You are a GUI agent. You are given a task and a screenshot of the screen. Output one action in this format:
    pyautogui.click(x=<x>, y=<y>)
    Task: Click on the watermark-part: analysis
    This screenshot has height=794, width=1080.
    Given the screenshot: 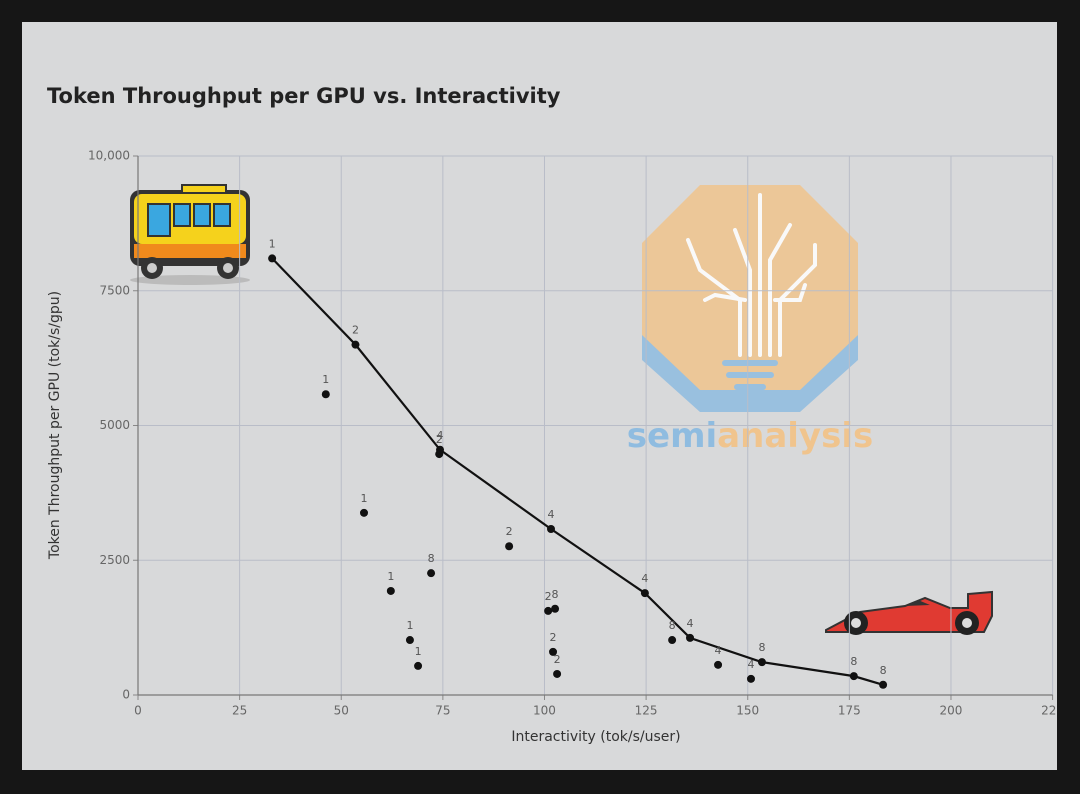 What is the action you would take?
    pyautogui.click(x=795, y=436)
    